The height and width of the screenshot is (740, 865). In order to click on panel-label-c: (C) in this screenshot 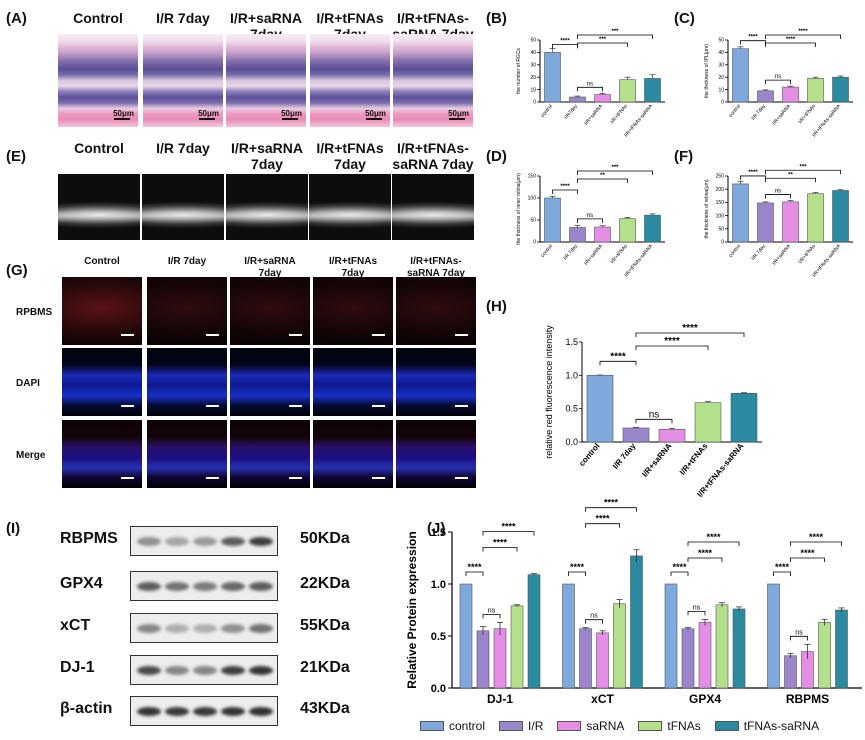, I will do `click(684, 18)`.